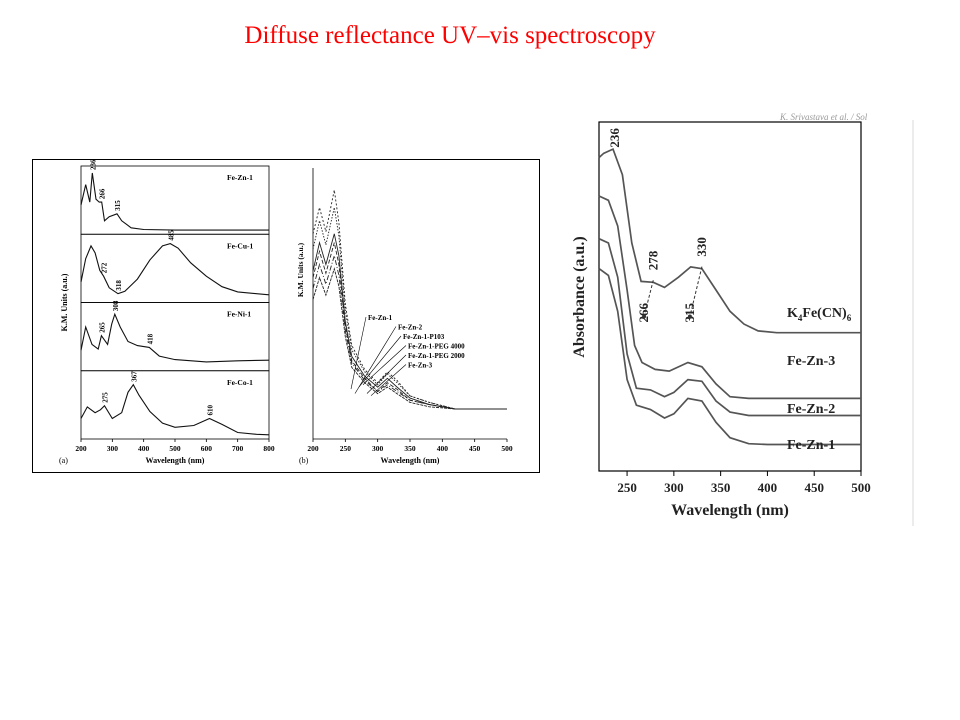  Describe the element at coordinates (116, 305) in the screenshot. I see `peak-label: 308` at that location.